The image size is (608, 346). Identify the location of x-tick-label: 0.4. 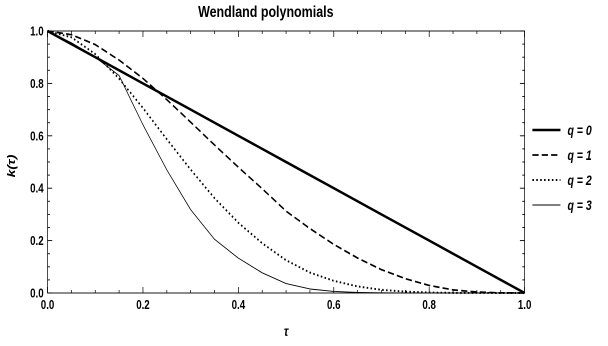
(239, 305).